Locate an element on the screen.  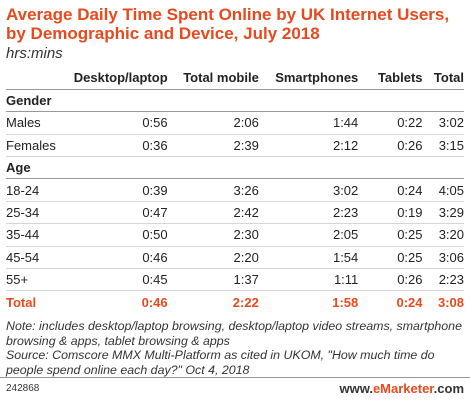
header-row-label is located at coordinates (37, 78).